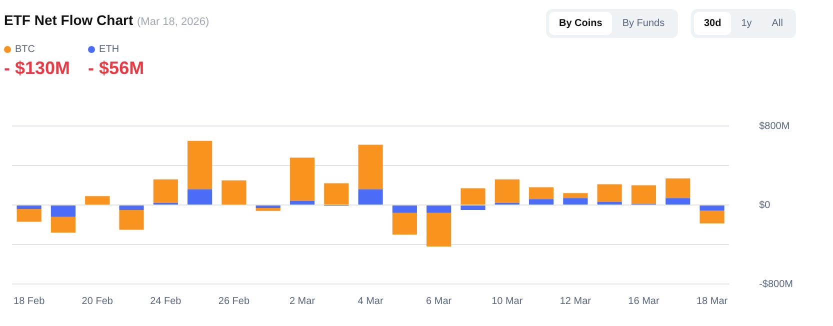 The width and height of the screenshot is (833, 326). What do you see at coordinates (302, 301) in the screenshot?
I see `x-tick-label: 2 Mar` at bounding box center [302, 301].